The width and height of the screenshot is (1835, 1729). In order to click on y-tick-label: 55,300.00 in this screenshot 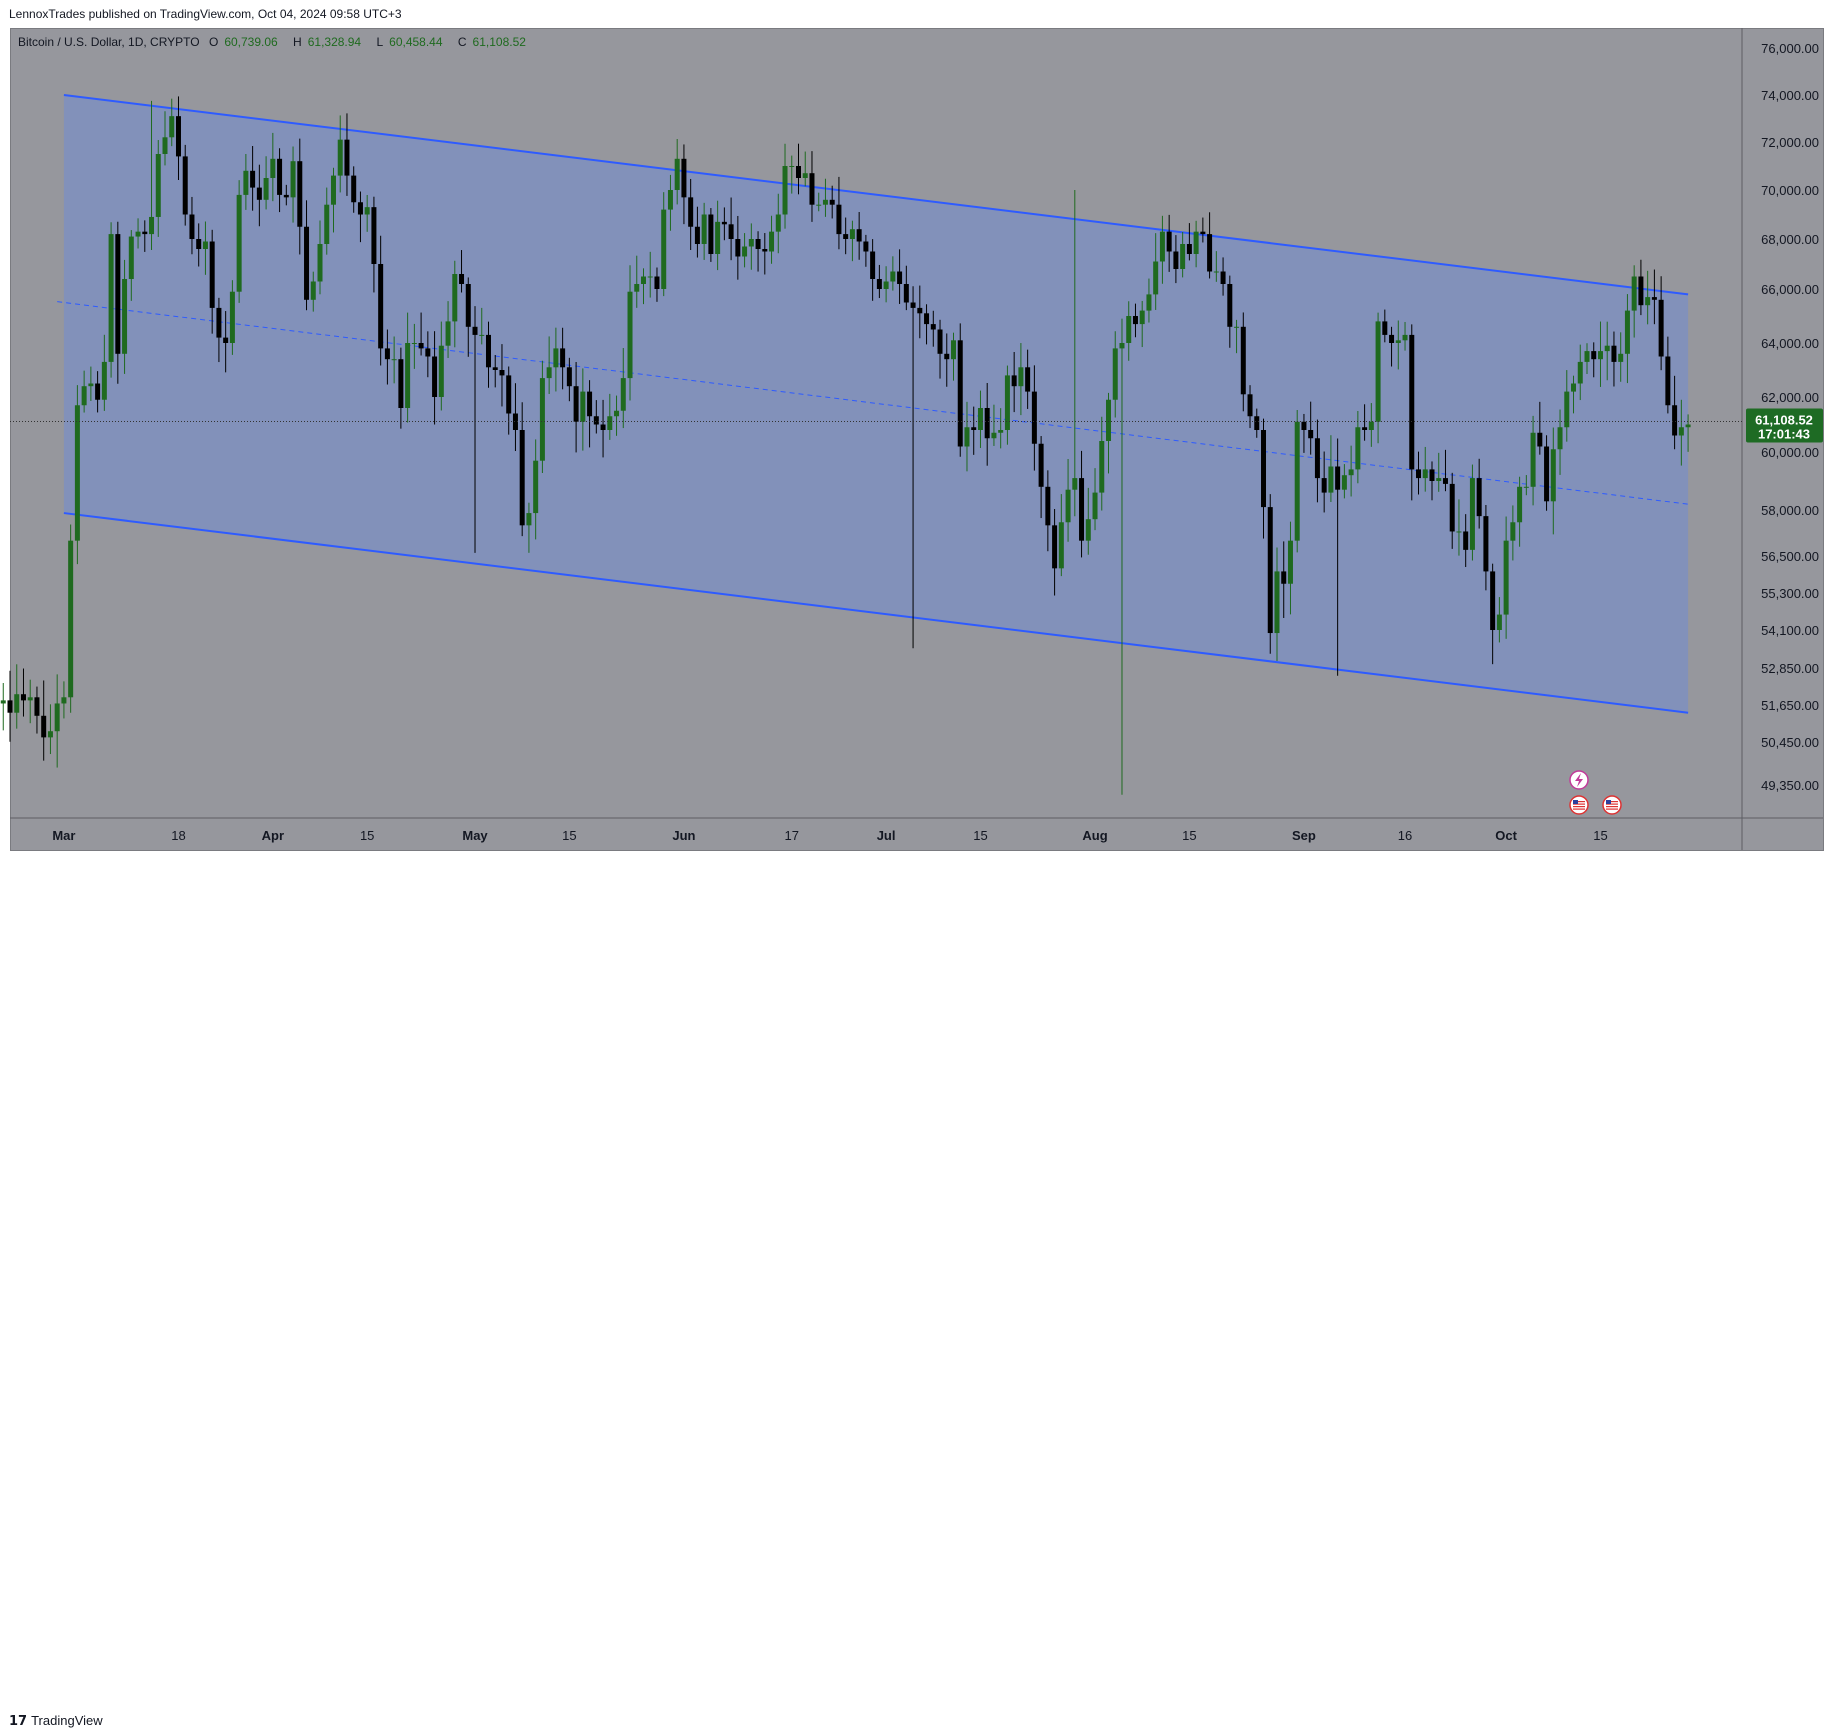, I will do `click(1790, 593)`.